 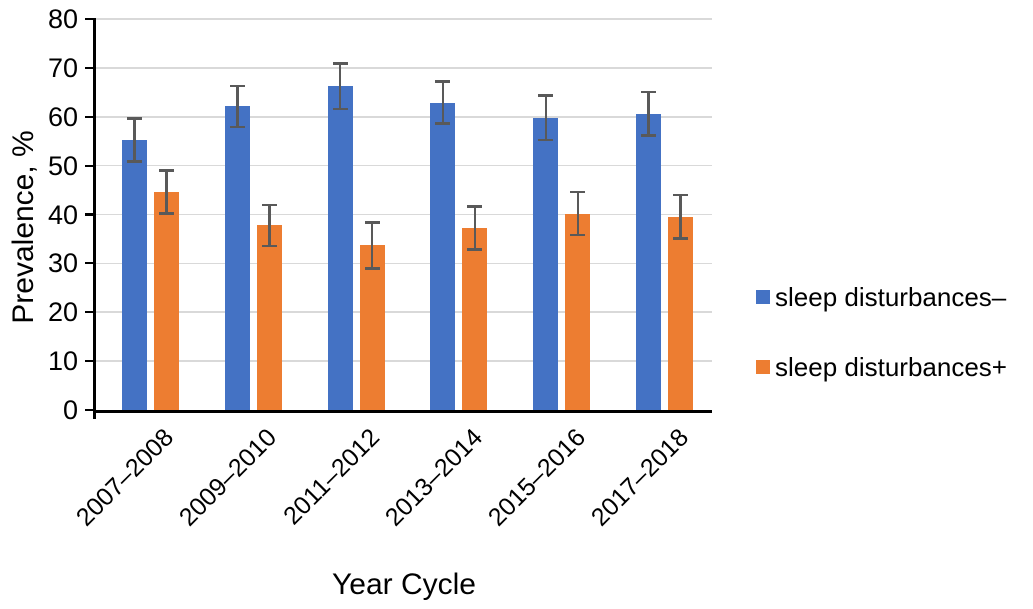 I want to click on legend-swatch-orange-icon, so click(x=763, y=367).